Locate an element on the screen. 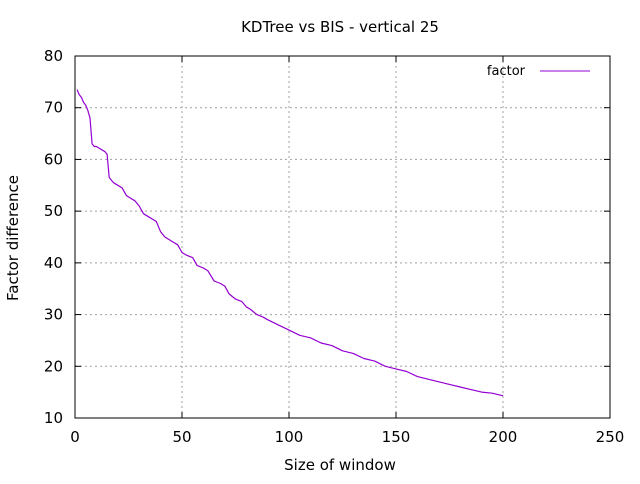 Image resolution: width=640 pixels, height=484 pixels. legend: factor is located at coordinates (538, 71).